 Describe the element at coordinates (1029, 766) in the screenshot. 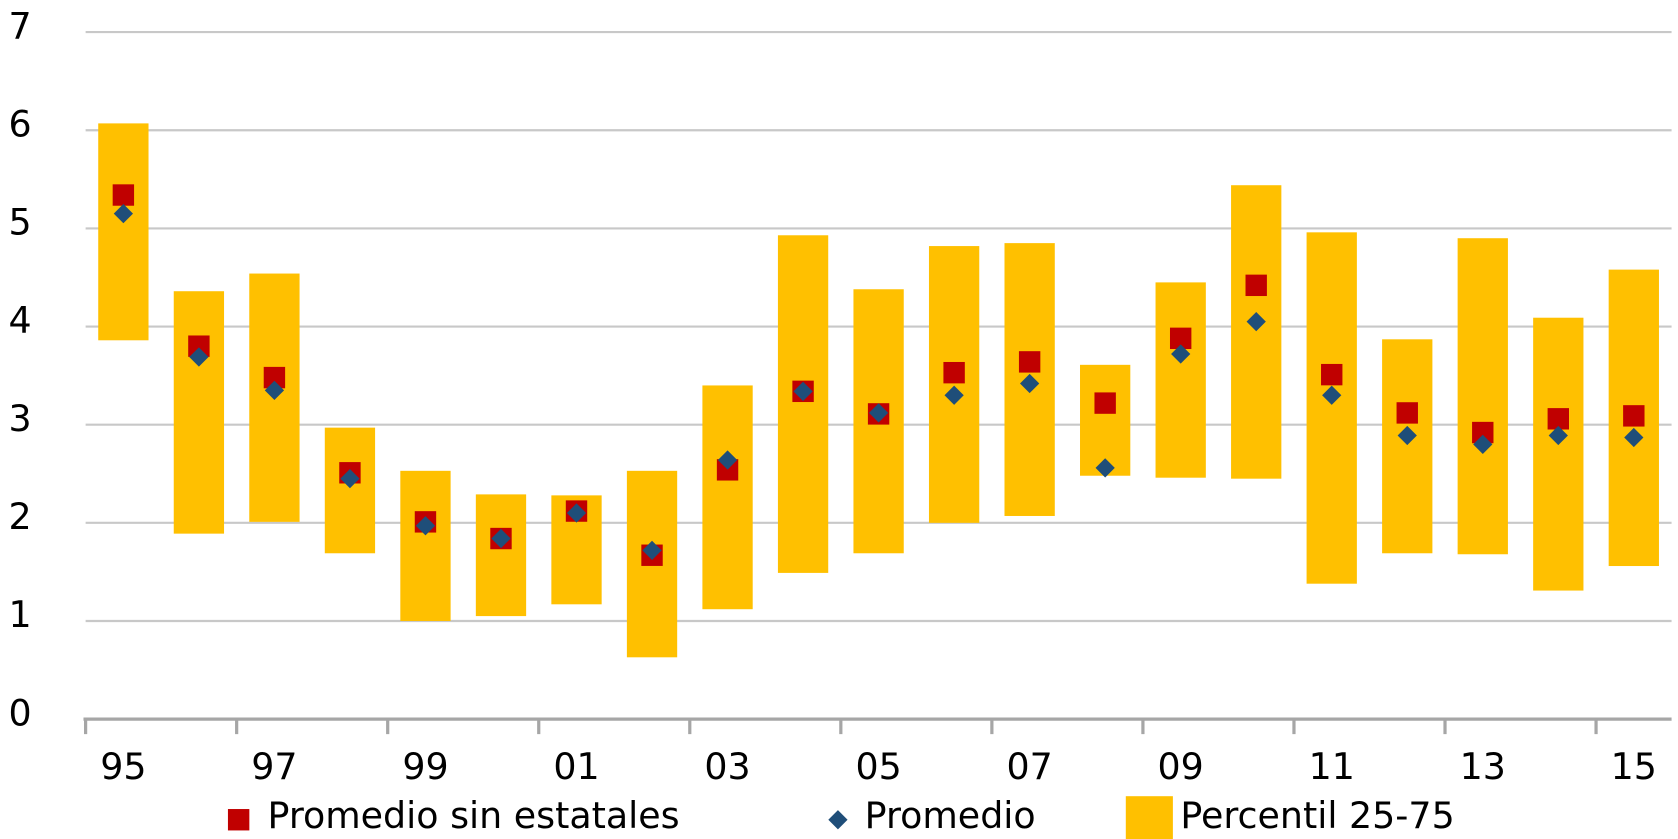

I see `x-tick-label: 07` at that location.